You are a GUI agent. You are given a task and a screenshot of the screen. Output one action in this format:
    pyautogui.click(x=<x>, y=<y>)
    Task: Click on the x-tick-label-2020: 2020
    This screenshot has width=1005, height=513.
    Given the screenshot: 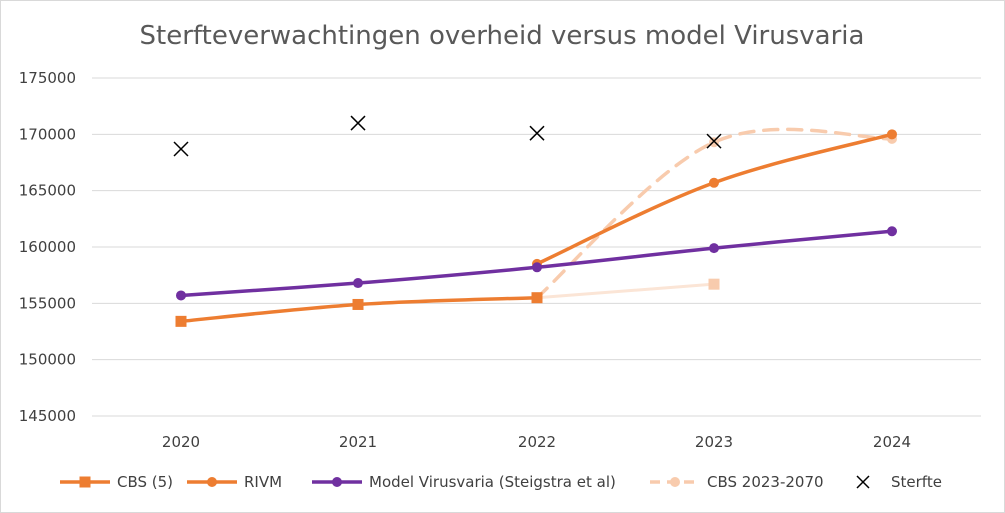 What is the action you would take?
    pyautogui.click(x=181, y=442)
    